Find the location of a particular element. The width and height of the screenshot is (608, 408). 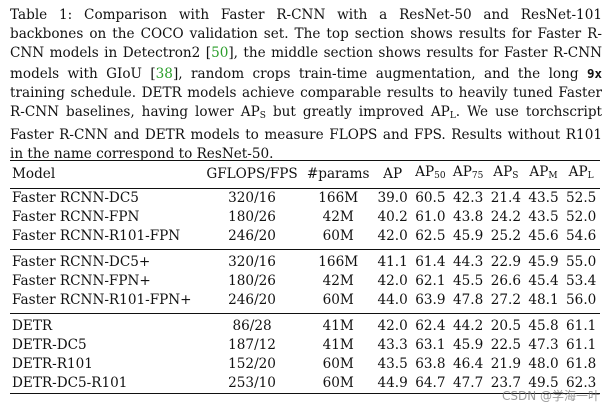

metric-cell: 44.3 is located at coordinates (468, 260).